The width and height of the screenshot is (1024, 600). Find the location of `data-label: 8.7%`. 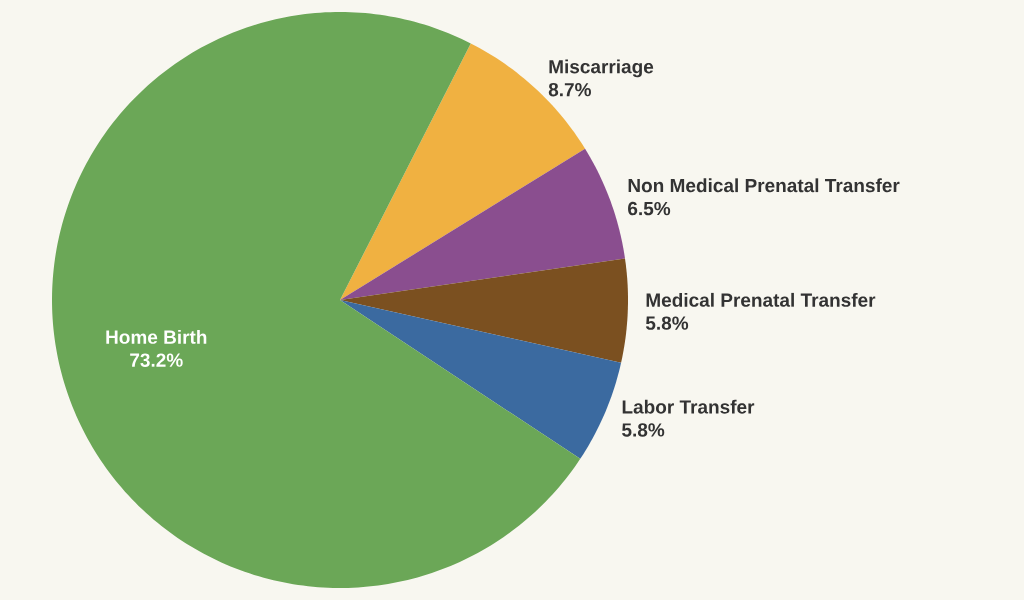

data-label: 8.7% is located at coordinates (569, 89).